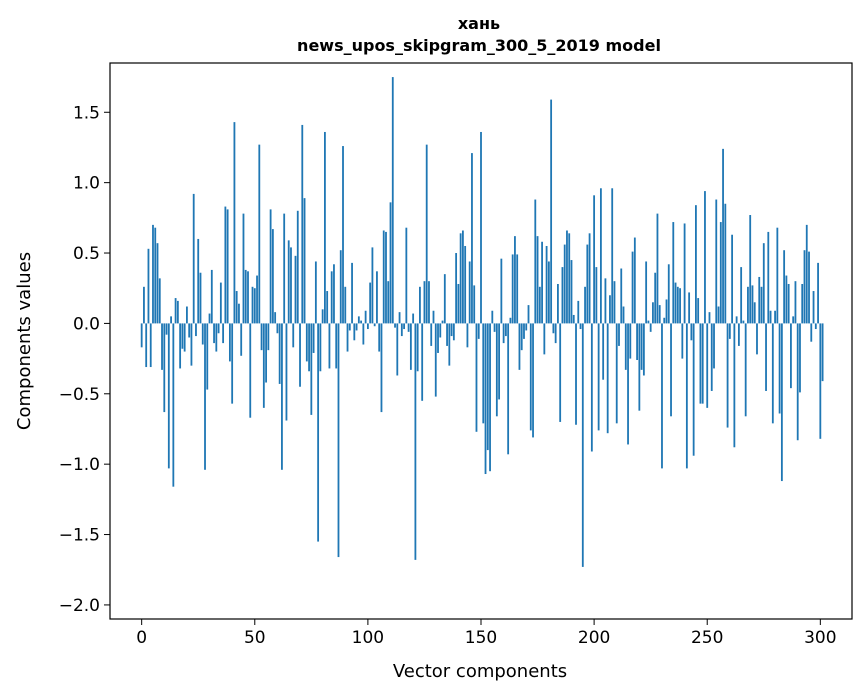 The height and width of the screenshot is (696, 867). What do you see at coordinates (594, 638) in the screenshot?
I see `x-tick-label: 200` at bounding box center [594, 638].